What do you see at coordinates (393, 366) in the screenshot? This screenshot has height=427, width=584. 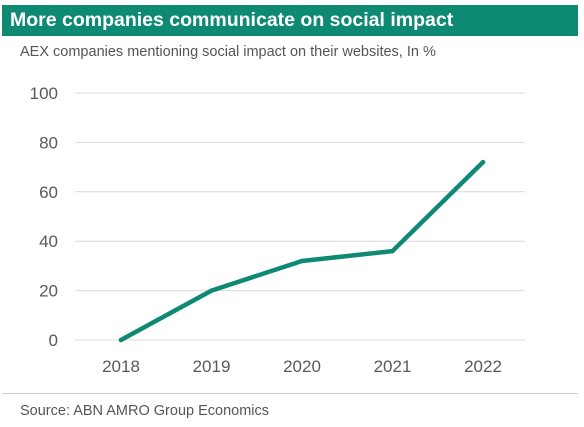 I see `x-tick-label: 2021` at bounding box center [393, 366].